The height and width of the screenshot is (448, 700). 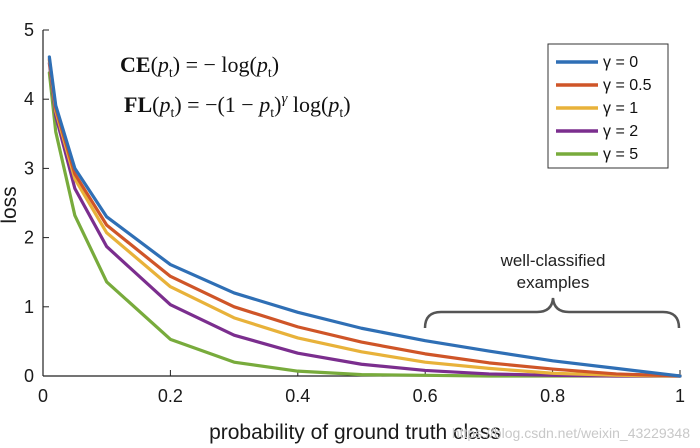 What do you see at coordinates (552, 396) in the screenshot?
I see `x-tick-label: 0.8` at bounding box center [552, 396].